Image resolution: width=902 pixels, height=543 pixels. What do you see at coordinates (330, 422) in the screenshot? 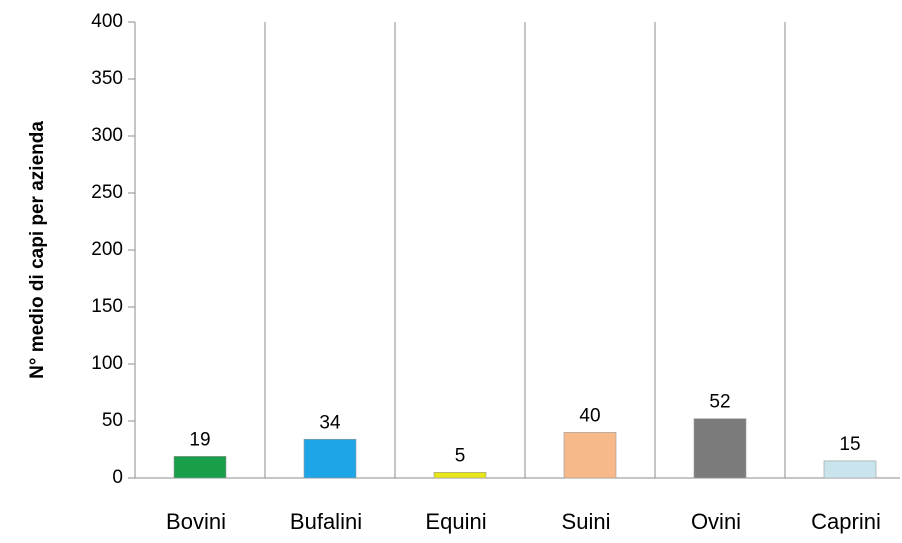
I see `data-label: 34` at bounding box center [330, 422].